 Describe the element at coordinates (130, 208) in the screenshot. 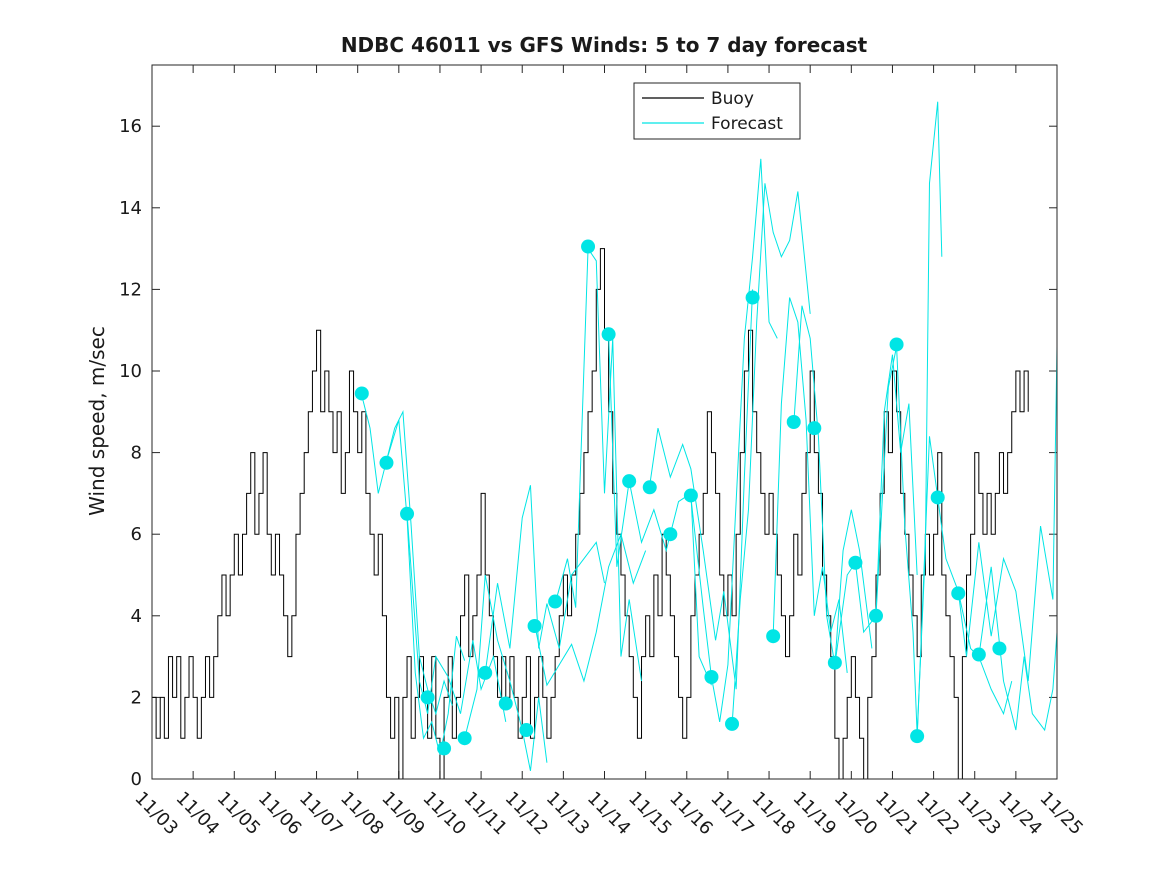

I see `y-tick-label: 14` at that location.